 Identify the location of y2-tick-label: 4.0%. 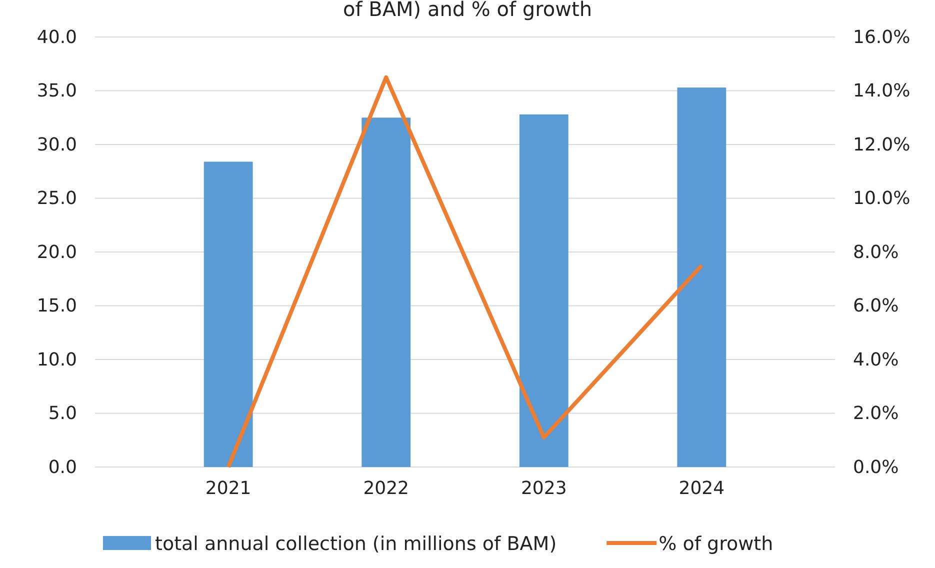
(876, 359).